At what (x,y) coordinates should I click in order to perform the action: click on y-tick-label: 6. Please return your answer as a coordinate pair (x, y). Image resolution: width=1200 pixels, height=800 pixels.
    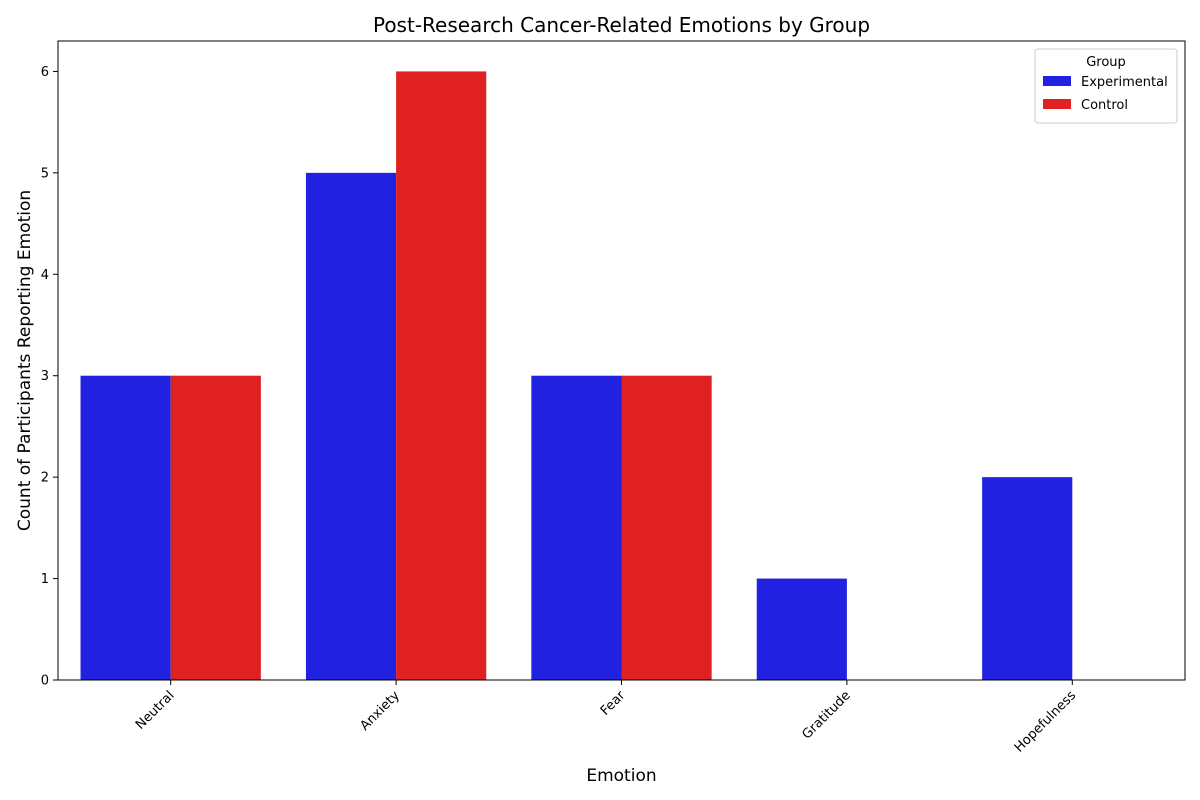
    Looking at the image, I should click on (45, 72).